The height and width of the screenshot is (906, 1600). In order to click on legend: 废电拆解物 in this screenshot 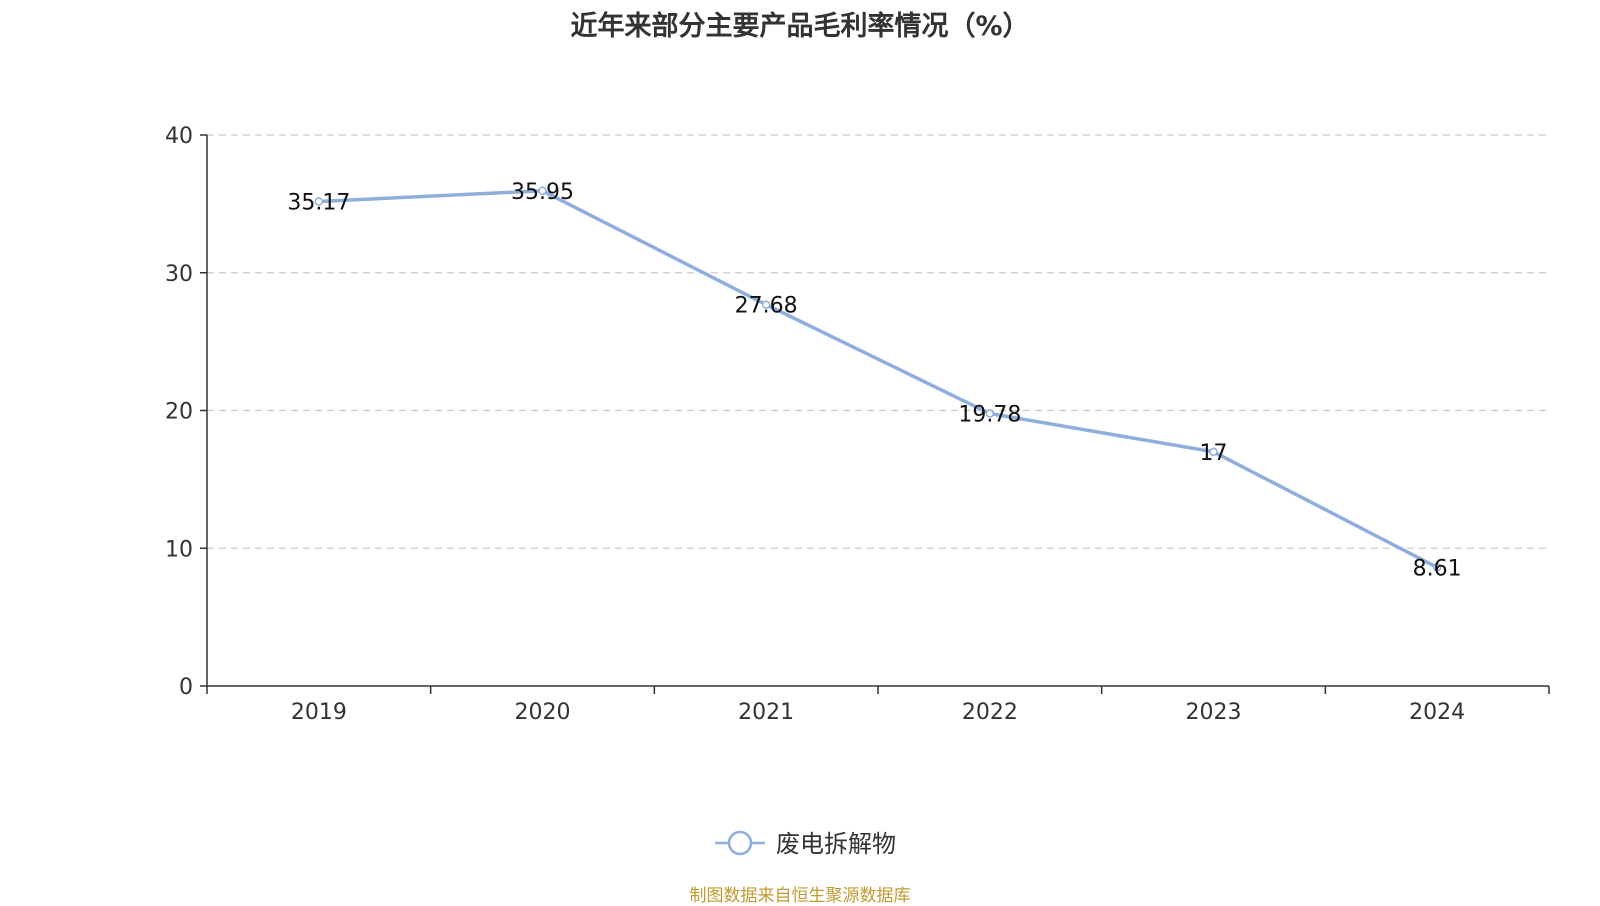, I will do `click(805, 844)`.